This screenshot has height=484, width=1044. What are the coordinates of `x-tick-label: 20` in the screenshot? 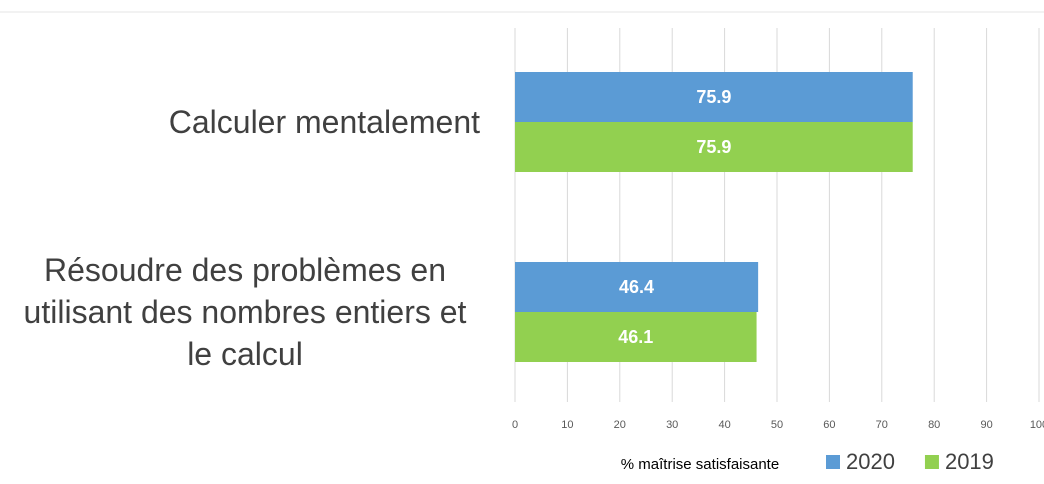 It's located at (620, 425).